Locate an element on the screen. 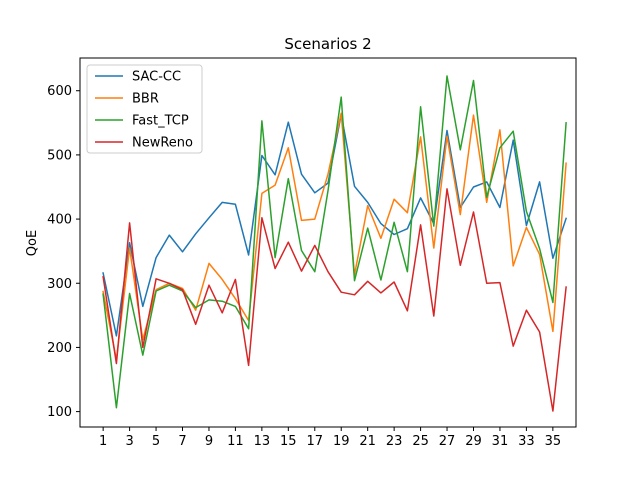 Image resolution: width=640 pixels, height=480 pixels. legend-label: NewReno is located at coordinates (162, 143).